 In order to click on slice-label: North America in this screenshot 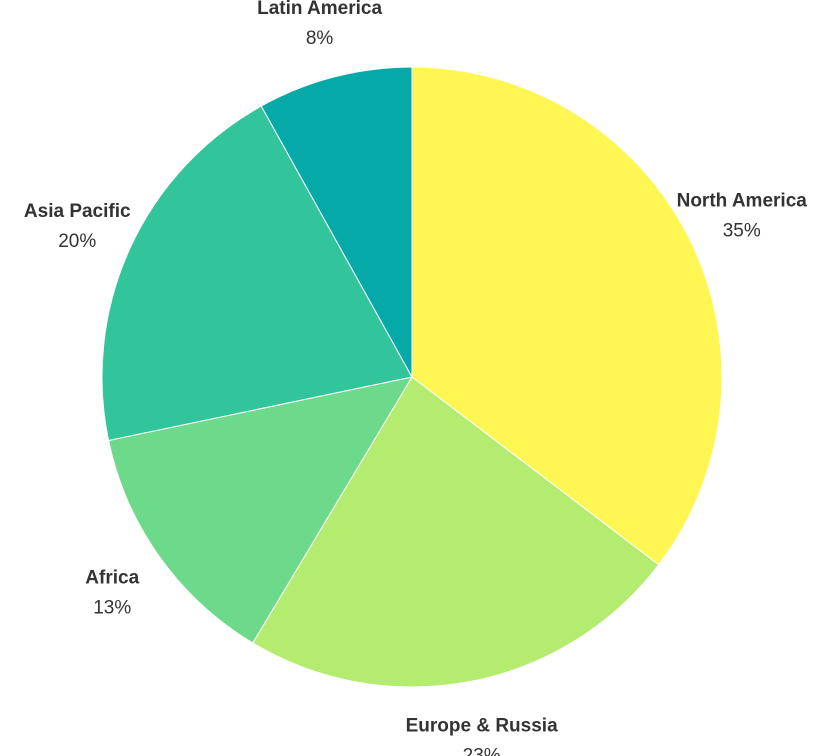, I will do `click(742, 201)`.